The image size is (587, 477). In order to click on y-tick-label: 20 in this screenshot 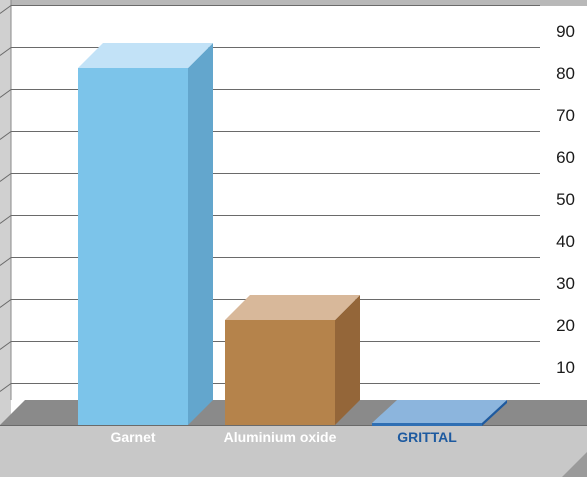, I will do `click(565, 325)`.